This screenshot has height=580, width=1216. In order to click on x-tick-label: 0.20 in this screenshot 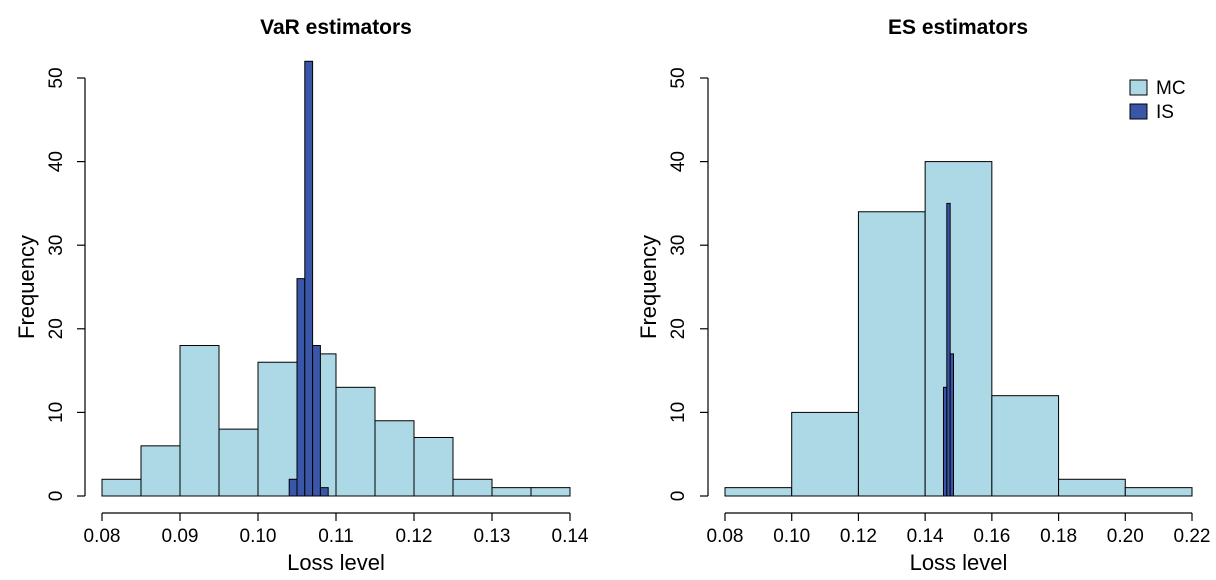, I will do `click(1125, 536)`.